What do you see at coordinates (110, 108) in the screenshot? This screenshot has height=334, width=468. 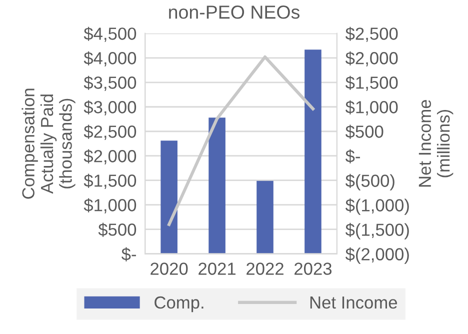 I see `y-tick-label: $3,000` at bounding box center [110, 108].